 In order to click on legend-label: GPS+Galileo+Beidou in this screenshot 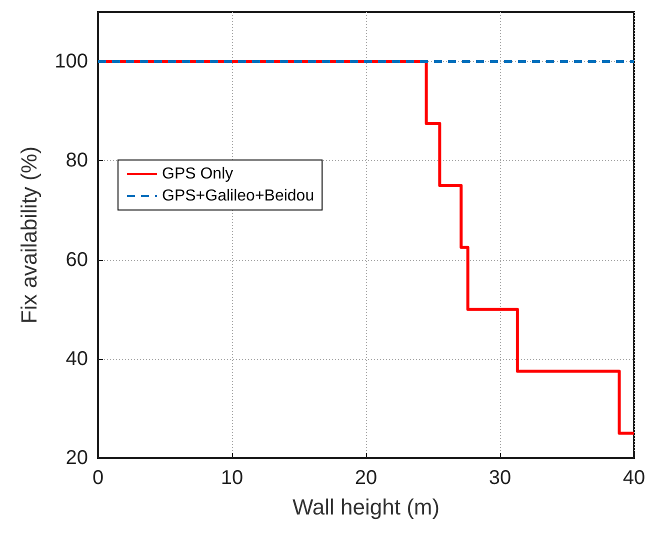, I will do `click(238, 196)`.